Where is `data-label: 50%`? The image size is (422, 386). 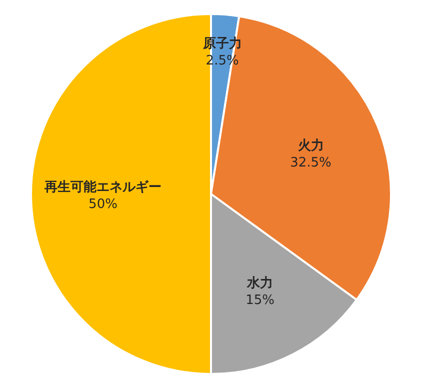 data-label: 50% is located at coordinates (103, 204).